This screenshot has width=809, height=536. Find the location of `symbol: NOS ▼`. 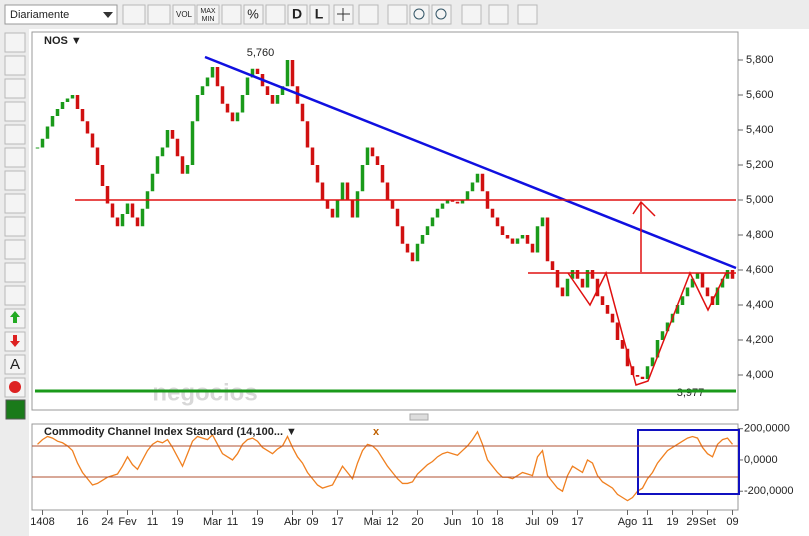

symbol: NOS ▼ is located at coordinates (63, 41).